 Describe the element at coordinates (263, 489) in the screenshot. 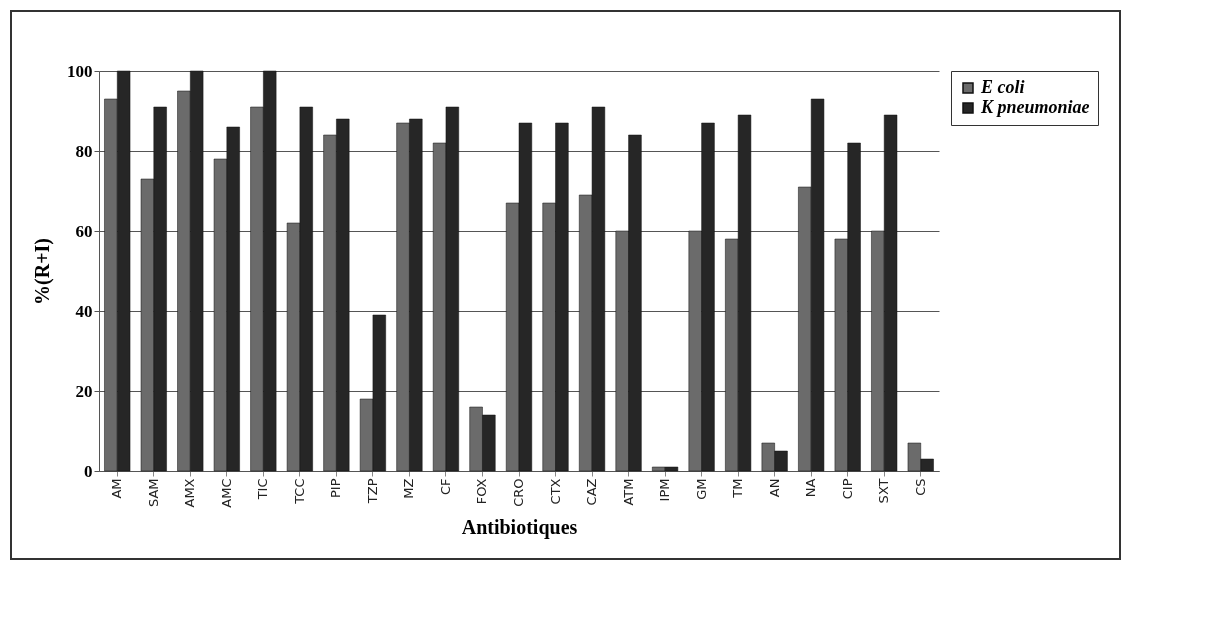

I see `x-tick-label: TIC` at that location.